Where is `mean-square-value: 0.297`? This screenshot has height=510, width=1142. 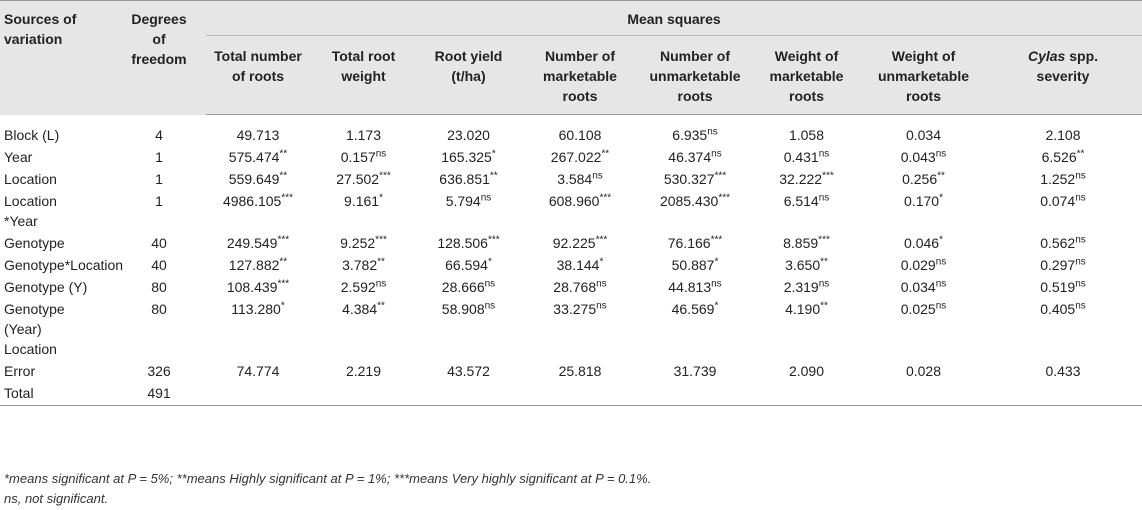 mean-square-value: 0.297 is located at coordinates (1058, 265).